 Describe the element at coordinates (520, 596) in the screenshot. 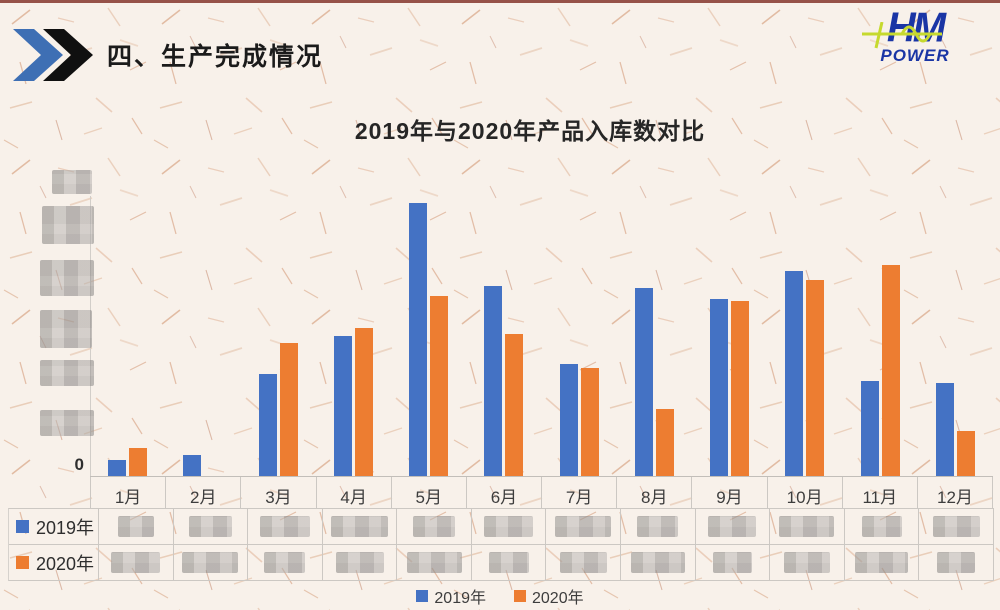

I see `legend-key-icon` at that location.